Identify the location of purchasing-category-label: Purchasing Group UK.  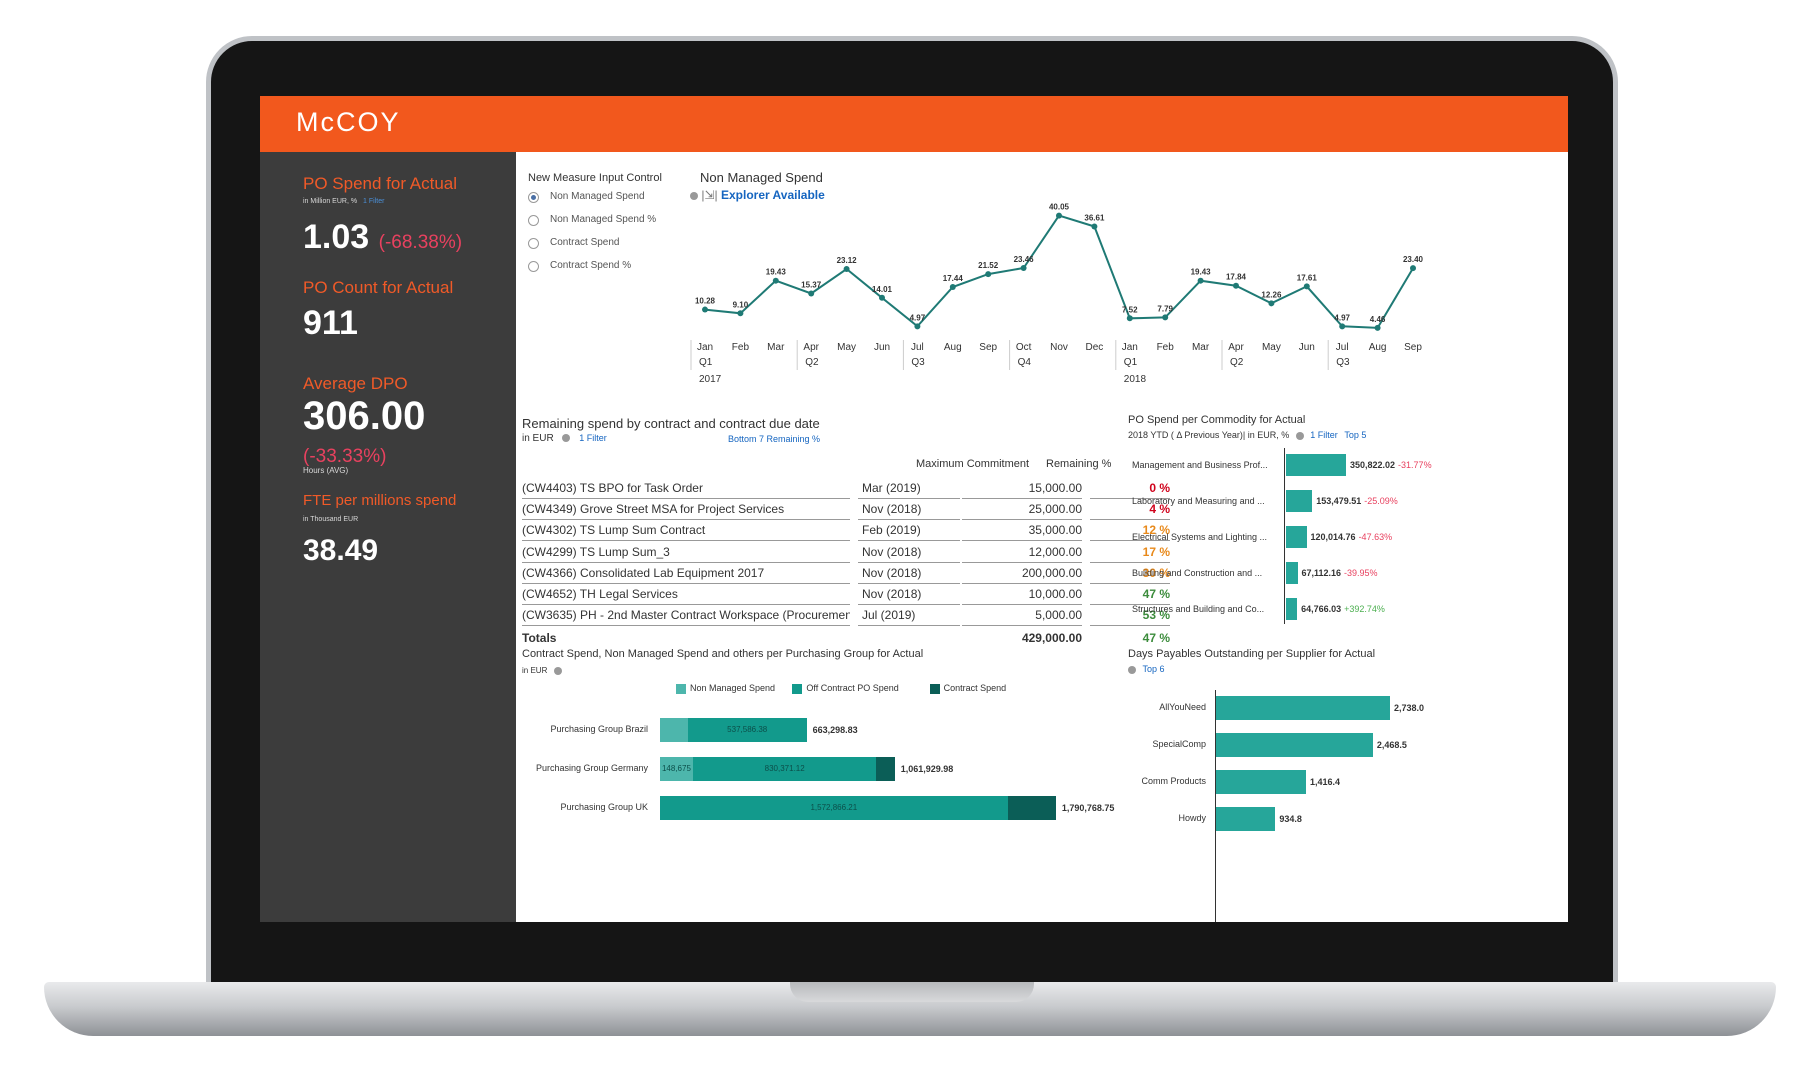
(604, 807).